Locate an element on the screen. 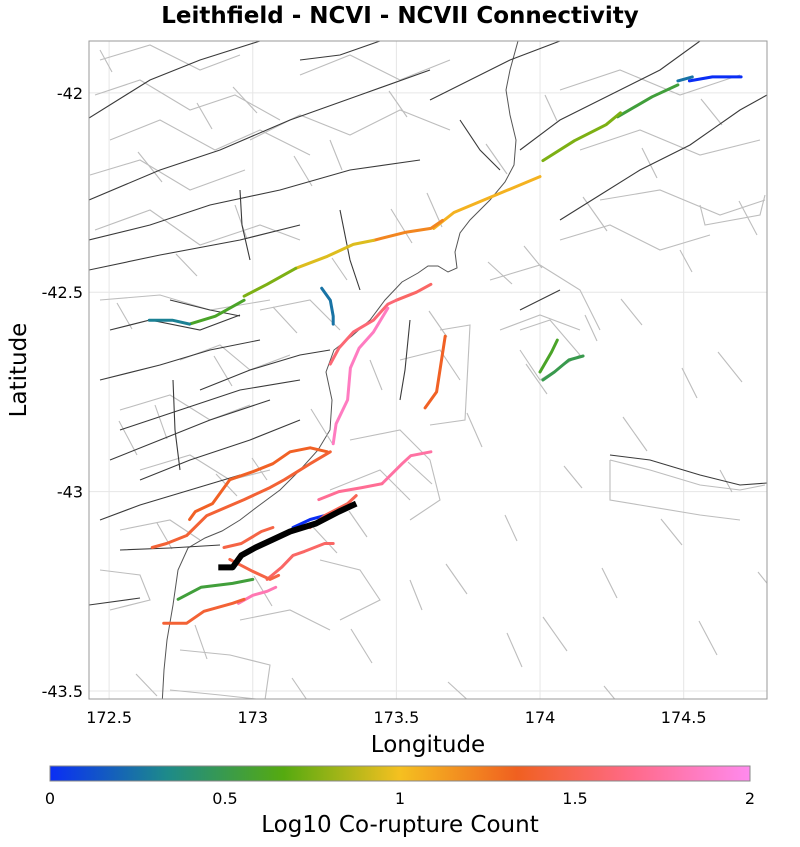 The width and height of the screenshot is (800, 847). colorbar: 0 0.5 1 1.5 2 Log10 Co-rupture Count is located at coordinates (400, 801).